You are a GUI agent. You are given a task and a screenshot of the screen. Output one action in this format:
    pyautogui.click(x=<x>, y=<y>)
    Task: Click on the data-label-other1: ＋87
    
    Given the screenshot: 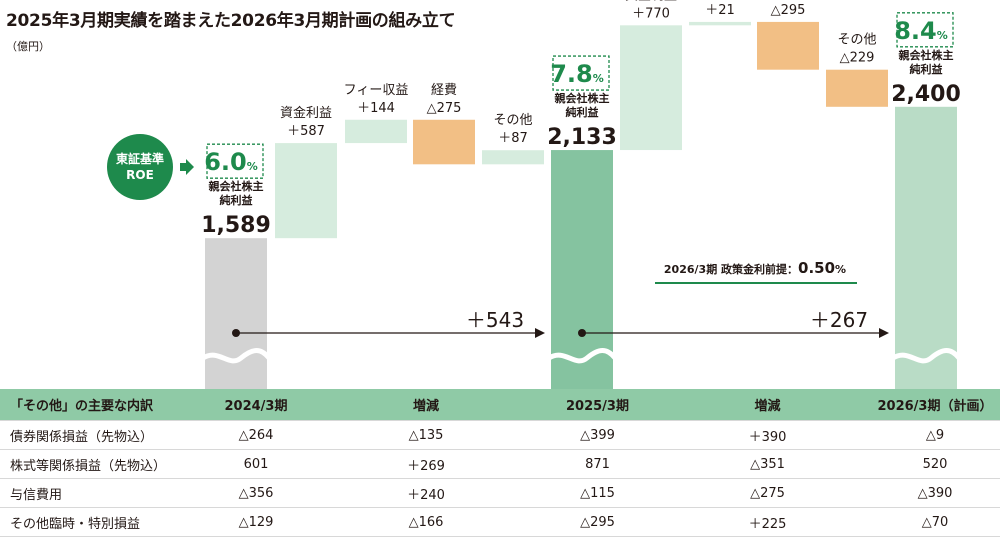 What is the action you would take?
    pyautogui.click(x=513, y=138)
    